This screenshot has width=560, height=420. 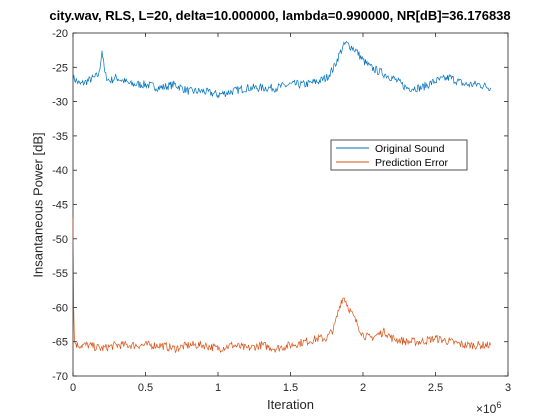 I want to click on legend, so click(x=399, y=155).